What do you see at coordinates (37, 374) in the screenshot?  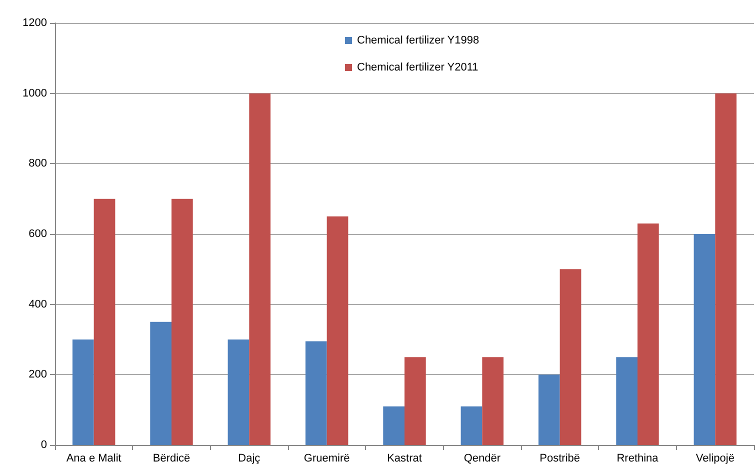 I see `y-tick-label: 200` at bounding box center [37, 374].